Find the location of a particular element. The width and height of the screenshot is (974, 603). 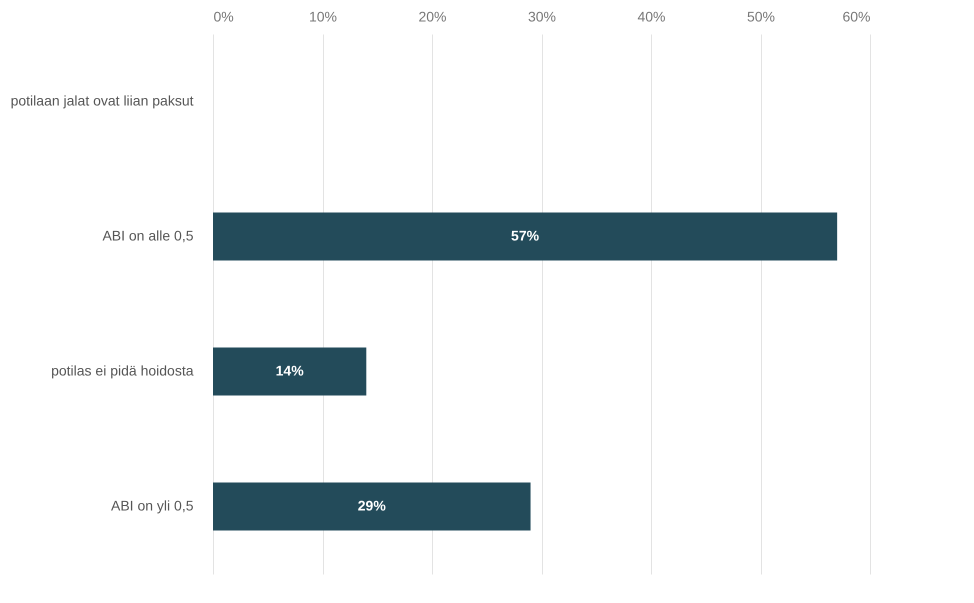

x-tick-label: 40% is located at coordinates (651, 16).